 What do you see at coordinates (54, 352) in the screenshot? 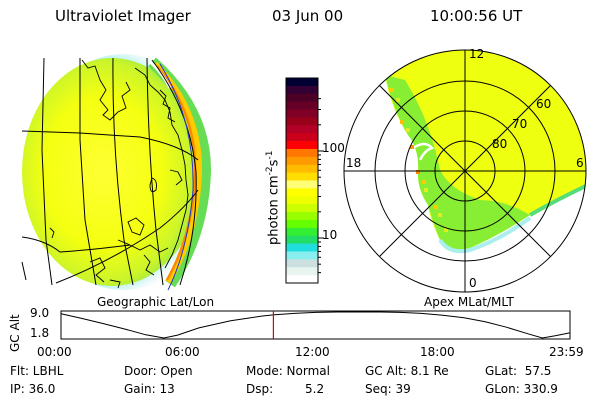
I see `time-tick-0000: 00:00` at bounding box center [54, 352].